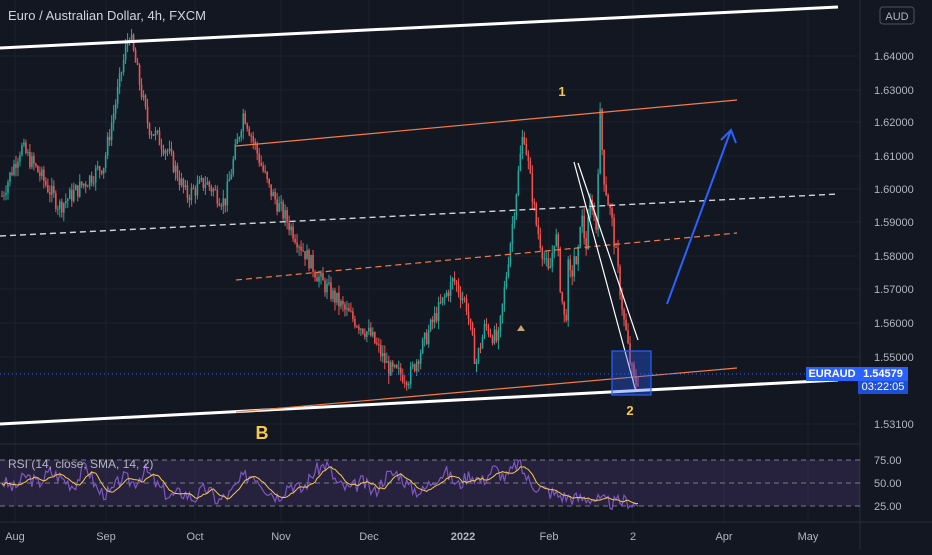 This screenshot has height=555, width=932. What do you see at coordinates (888, 461) in the screenshot?
I see `rsi-level-label: 75.00` at bounding box center [888, 461].